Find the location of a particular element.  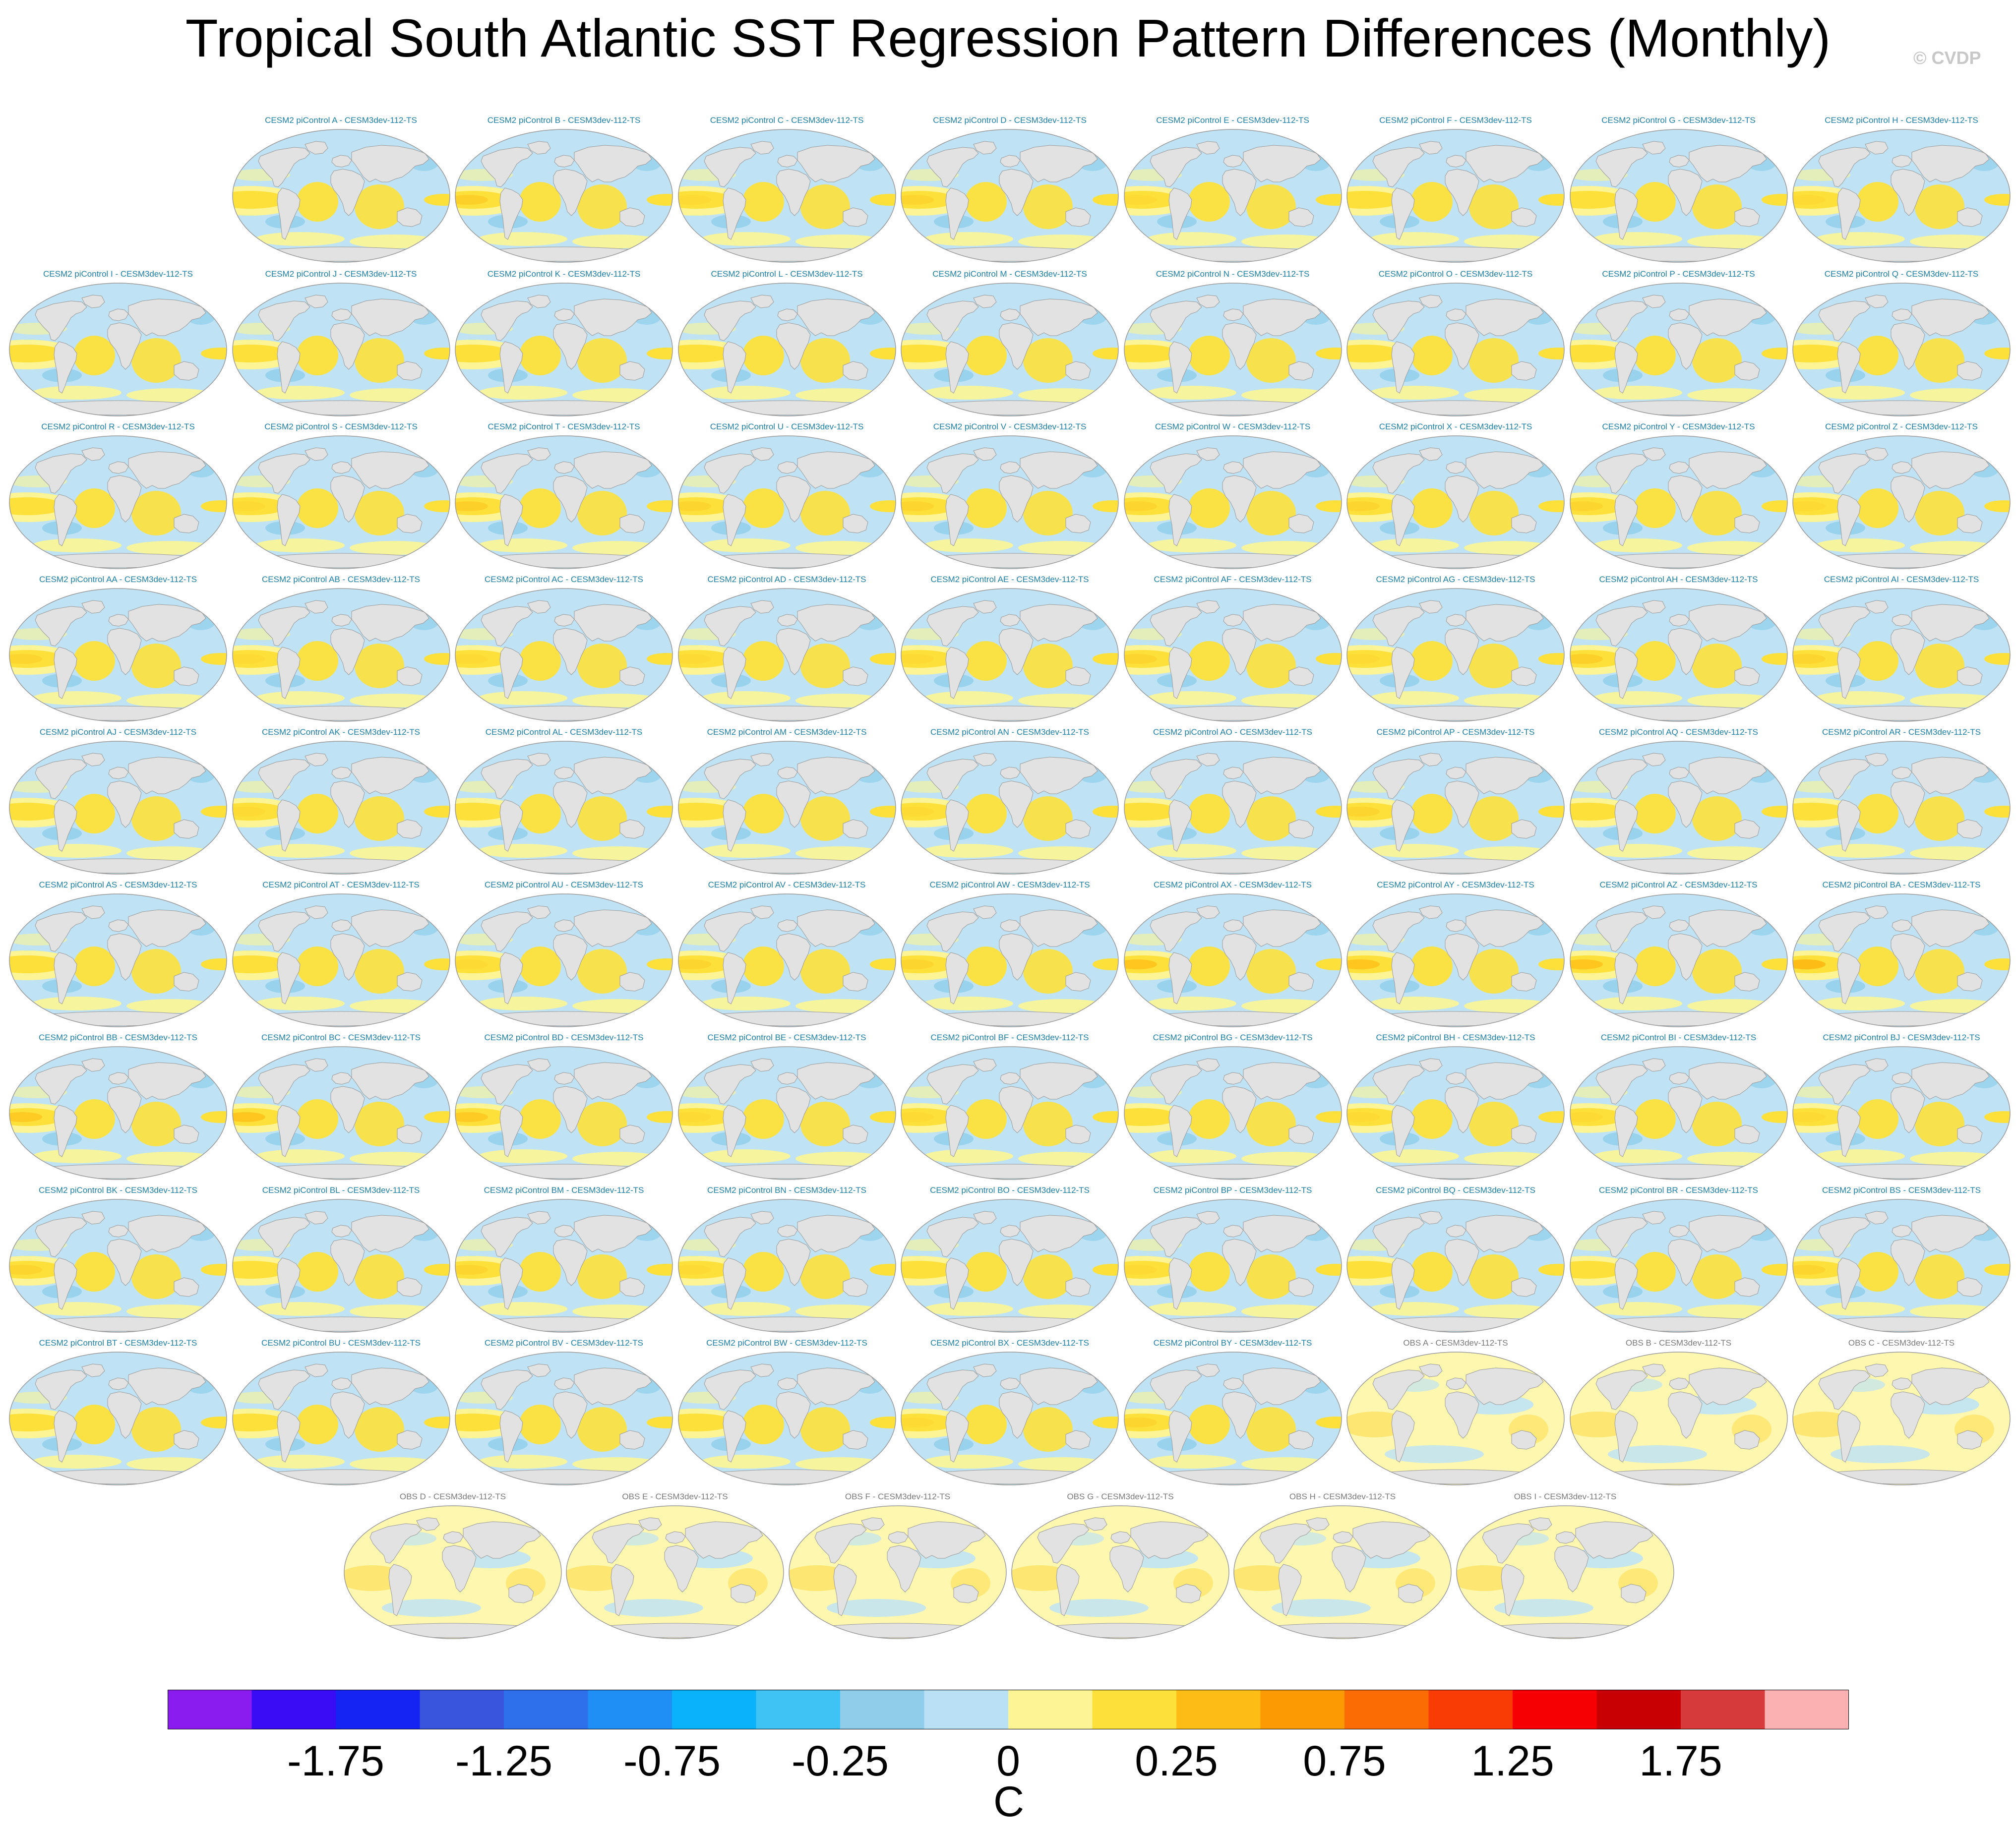

map-panel: CESM2 piControl X - CESM3dev-112-TS is located at coordinates (1455, 496).